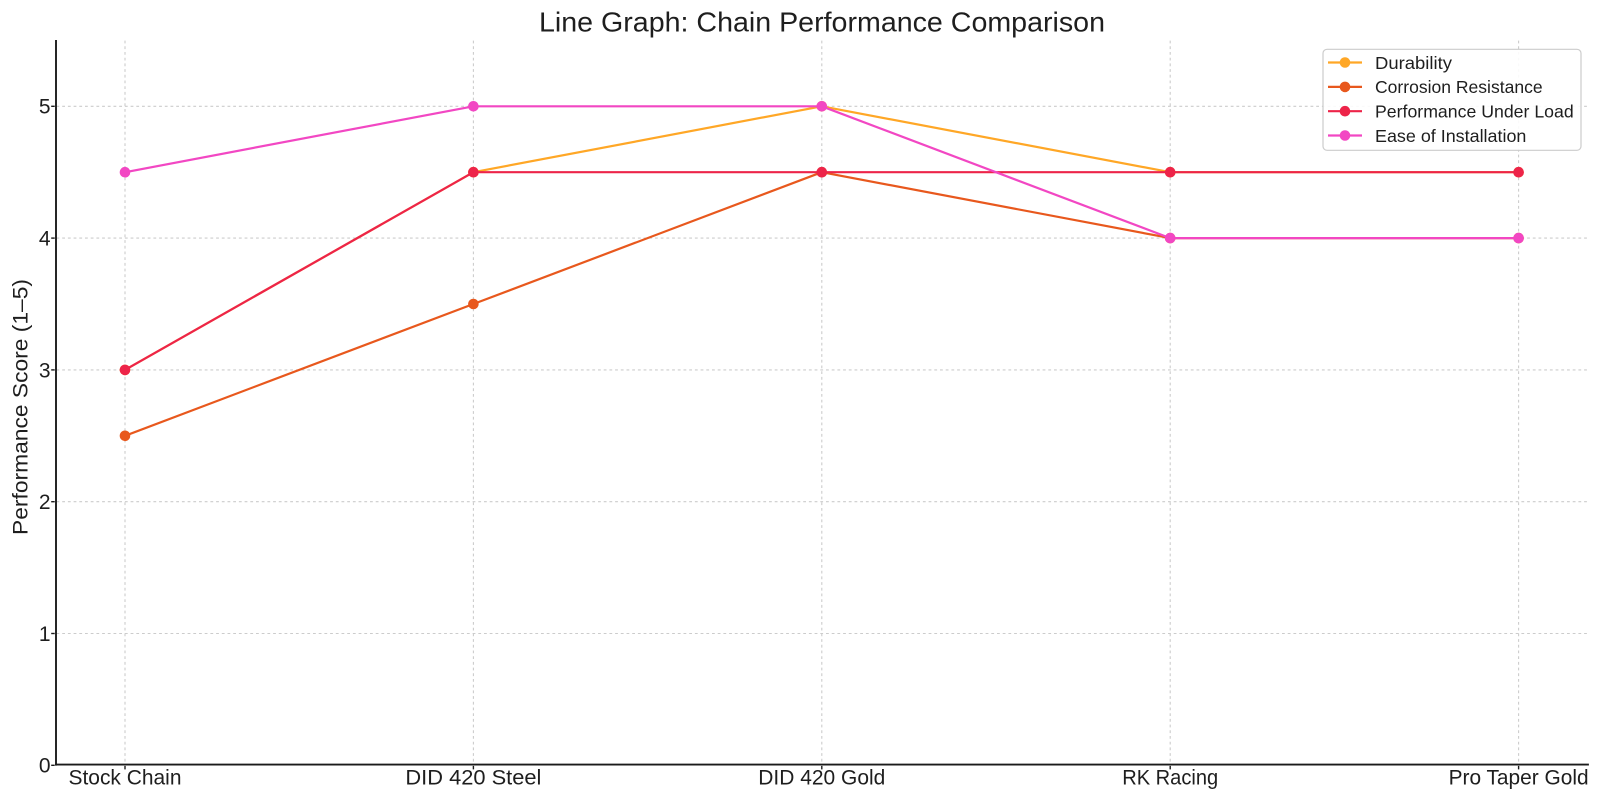 The height and width of the screenshot is (801, 1600). I want to click on svg-text: Performance Score (1–5), so click(21, 407).